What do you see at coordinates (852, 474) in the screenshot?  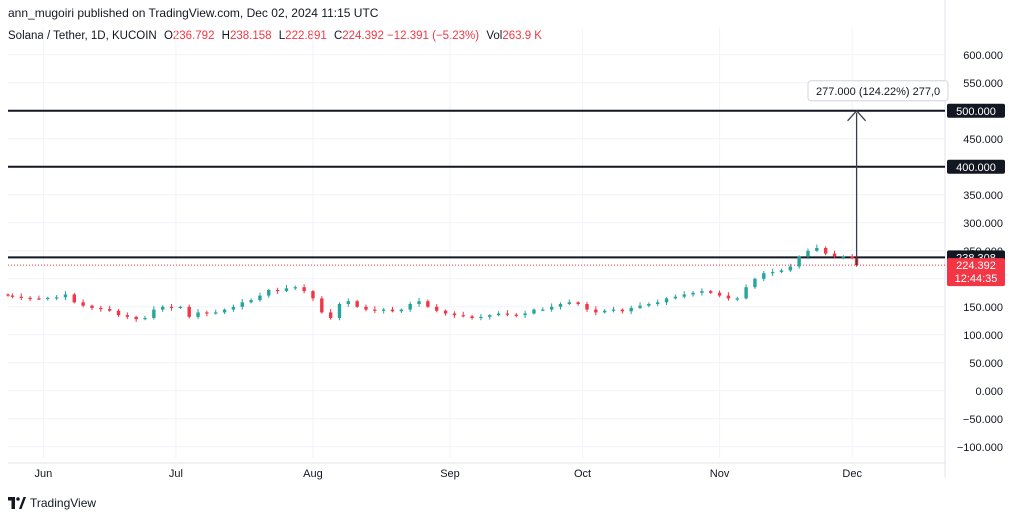 I see `x-tick-label: Dec` at bounding box center [852, 474].